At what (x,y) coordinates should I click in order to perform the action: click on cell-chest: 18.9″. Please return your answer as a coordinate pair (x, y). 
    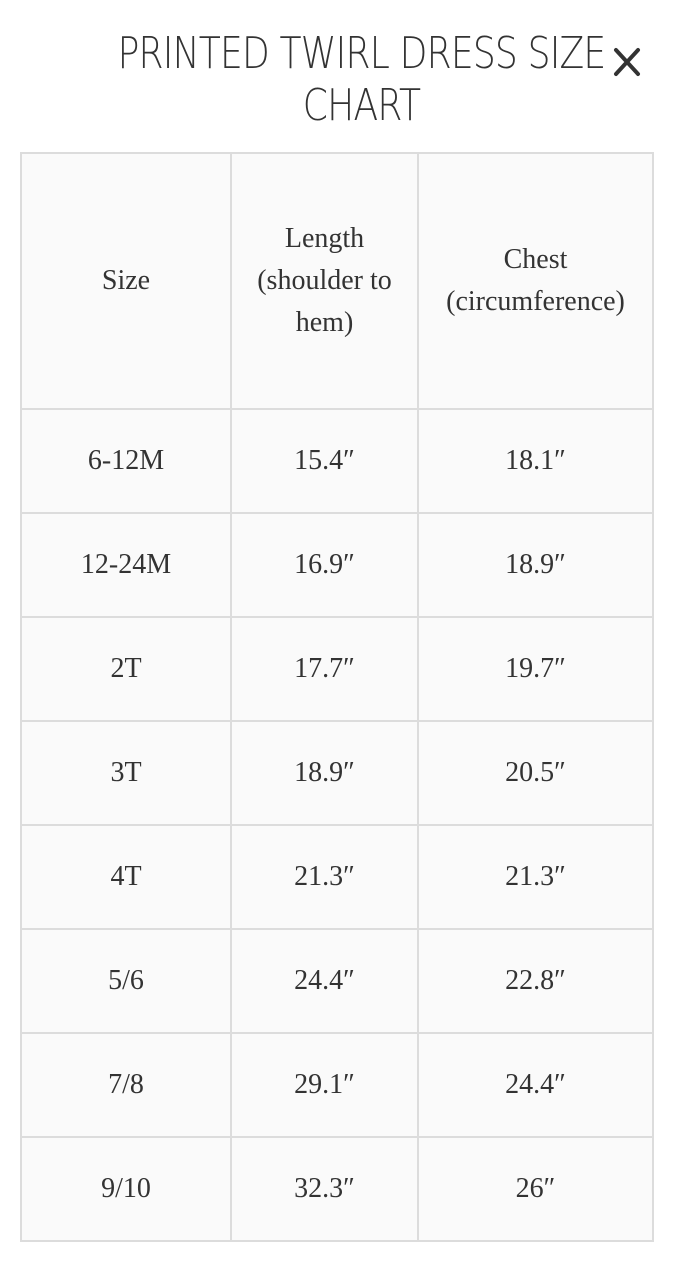
    Looking at the image, I should click on (535, 565).